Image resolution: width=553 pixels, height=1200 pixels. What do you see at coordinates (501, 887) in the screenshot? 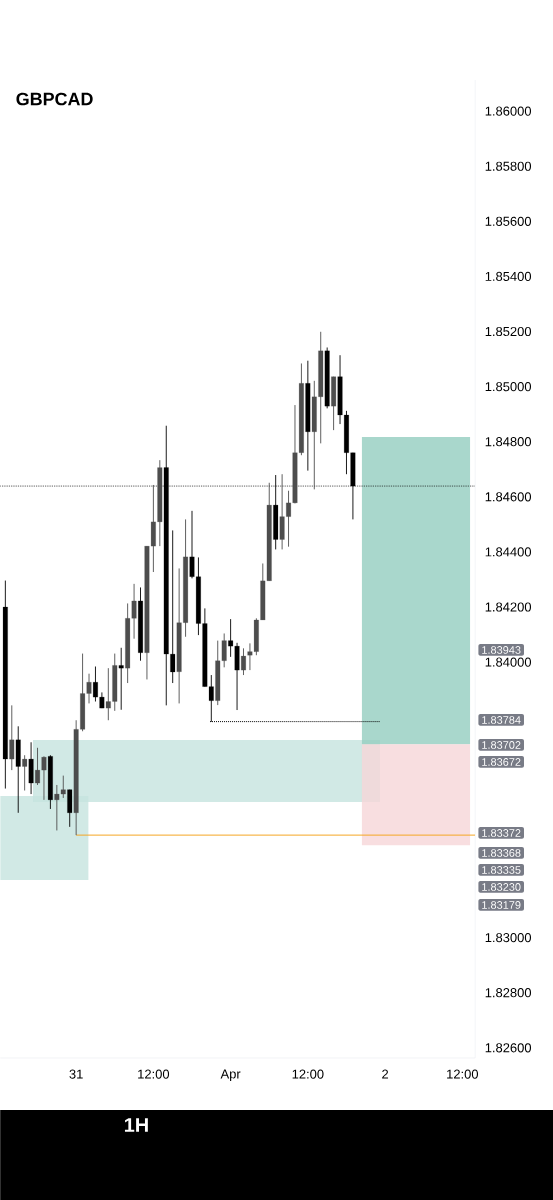
I see `text: 1.83230` at bounding box center [501, 887].